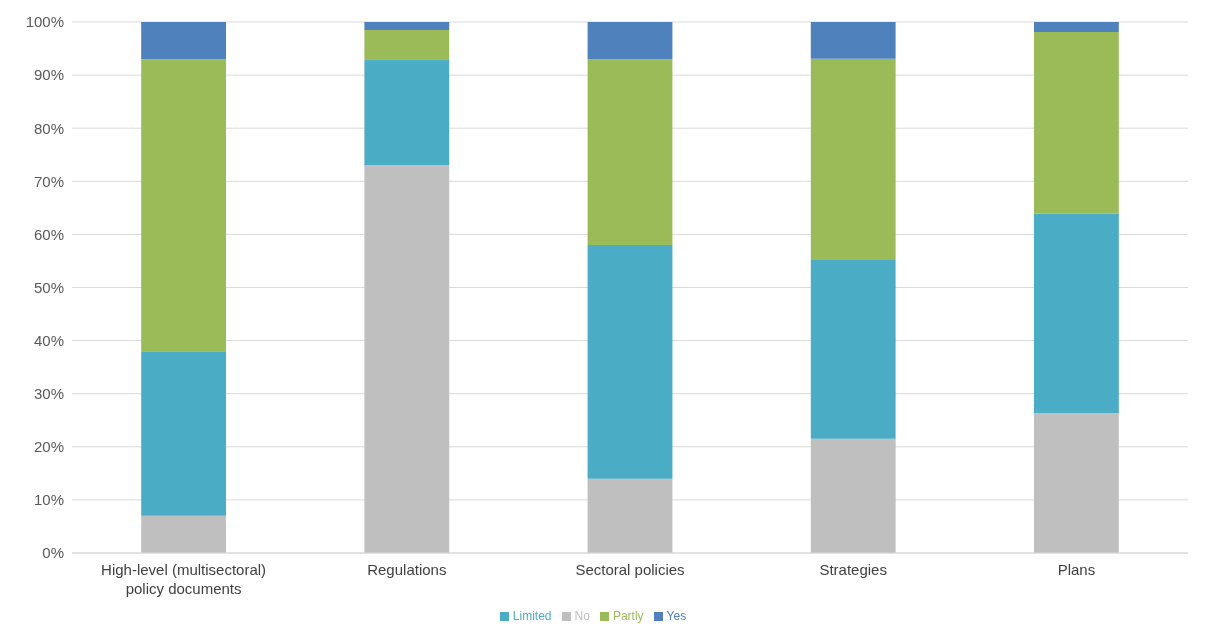 Image resolution: width=1219 pixels, height=635 pixels. I want to click on y-tick-label: 20%, so click(48, 447).